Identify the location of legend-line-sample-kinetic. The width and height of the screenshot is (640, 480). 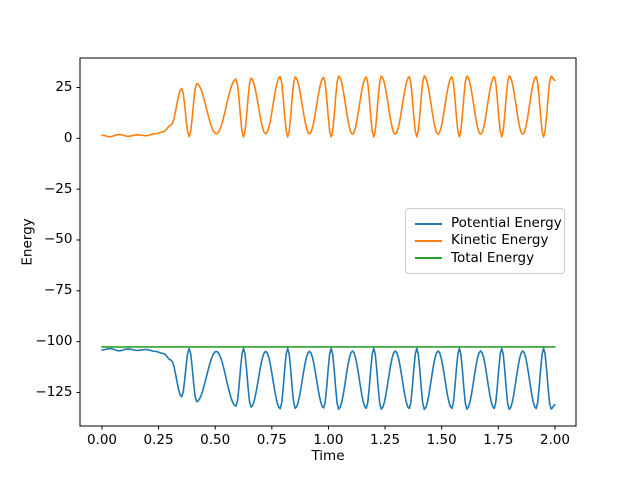
(428, 240).